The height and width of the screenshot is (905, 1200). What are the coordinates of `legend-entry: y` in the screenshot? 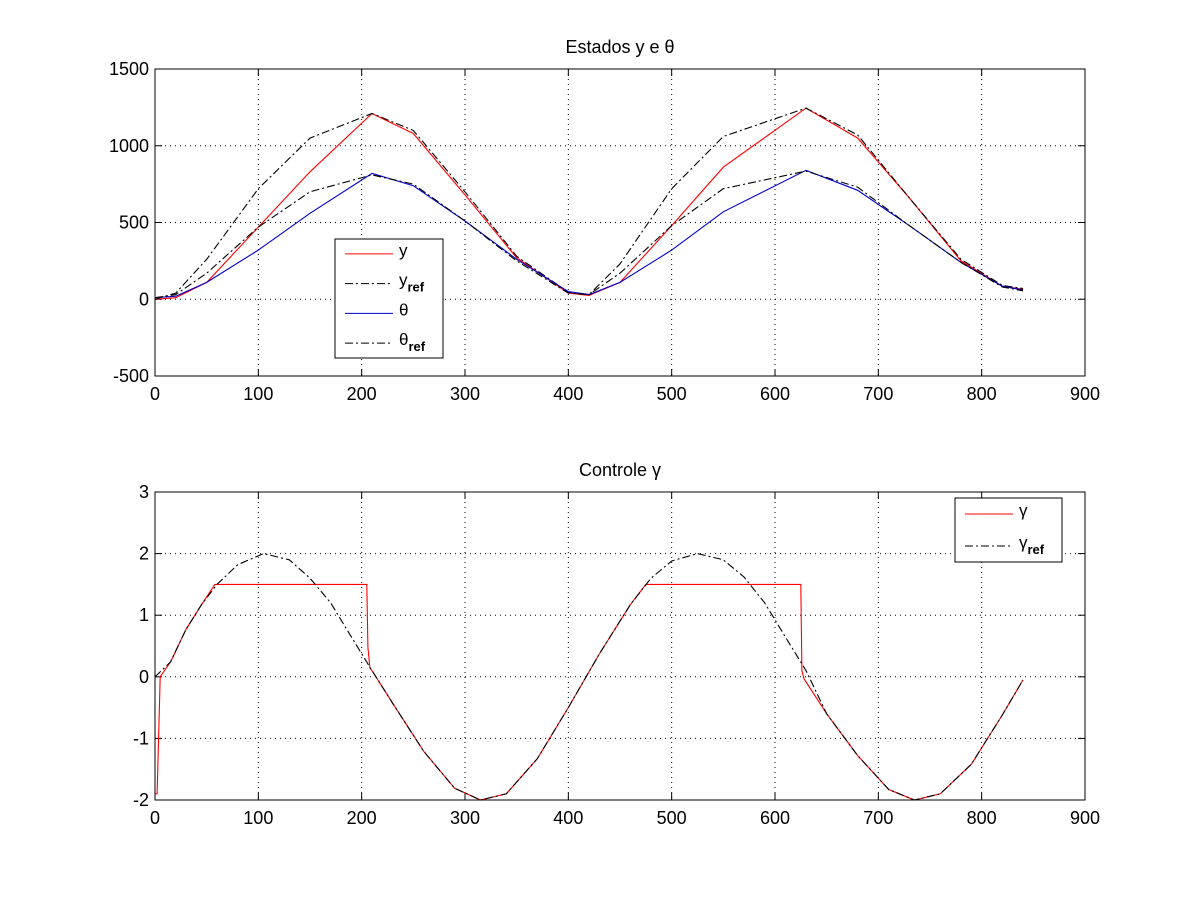 It's located at (403, 250).